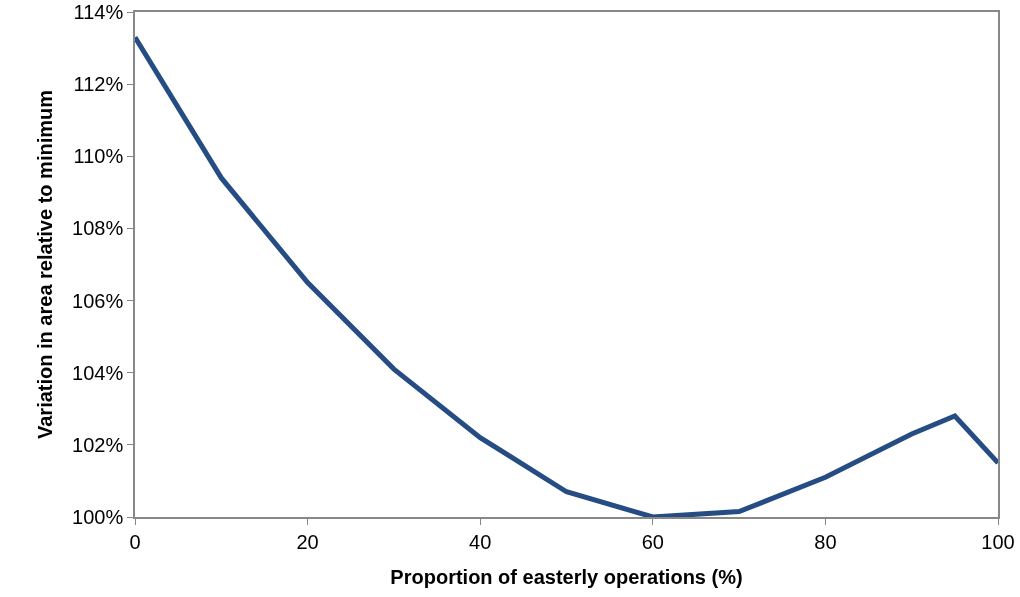 The width and height of the screenshot is (1020, 597). What do you see at coordinates (98, 12) in the screenshot?
I see `y-tick-label: 114%` at bounding box center [98, 12].